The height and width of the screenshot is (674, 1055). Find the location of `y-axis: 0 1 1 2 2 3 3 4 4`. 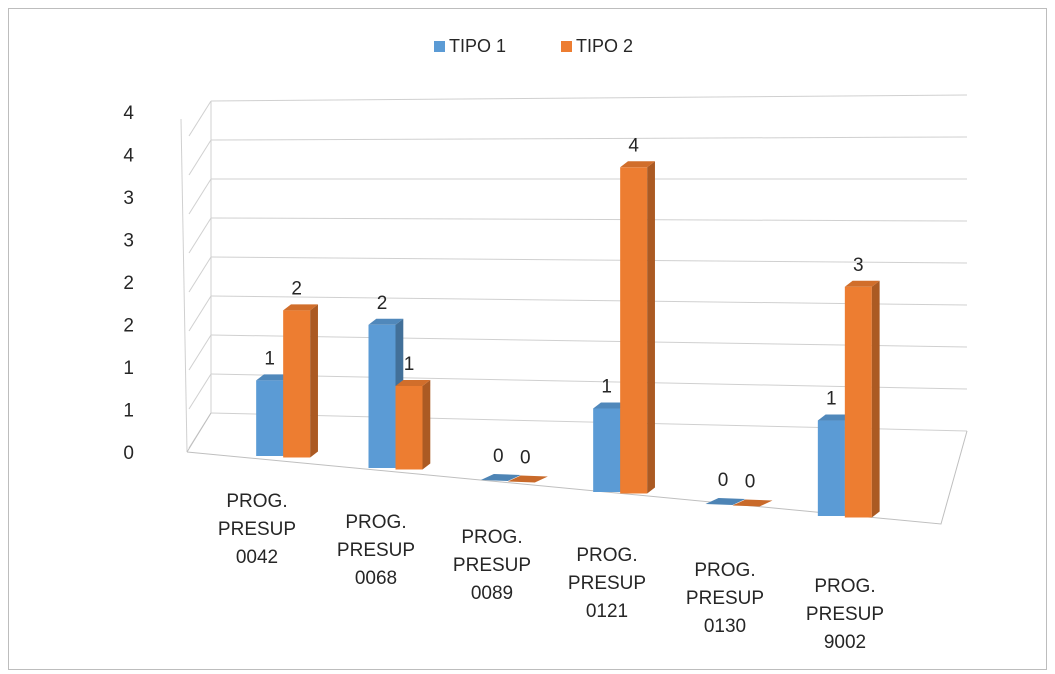

y-axis: 0 1 1 2 2 3 3 4 4 is located at coordinates (128, 283).